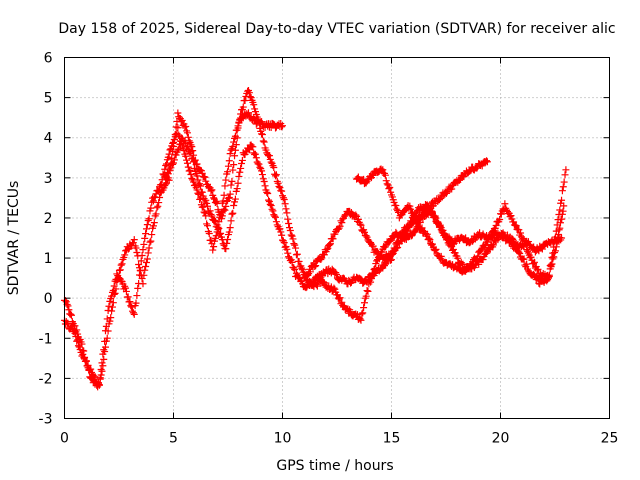  I want to click on y-tick-label: 1, so click(48, 259).